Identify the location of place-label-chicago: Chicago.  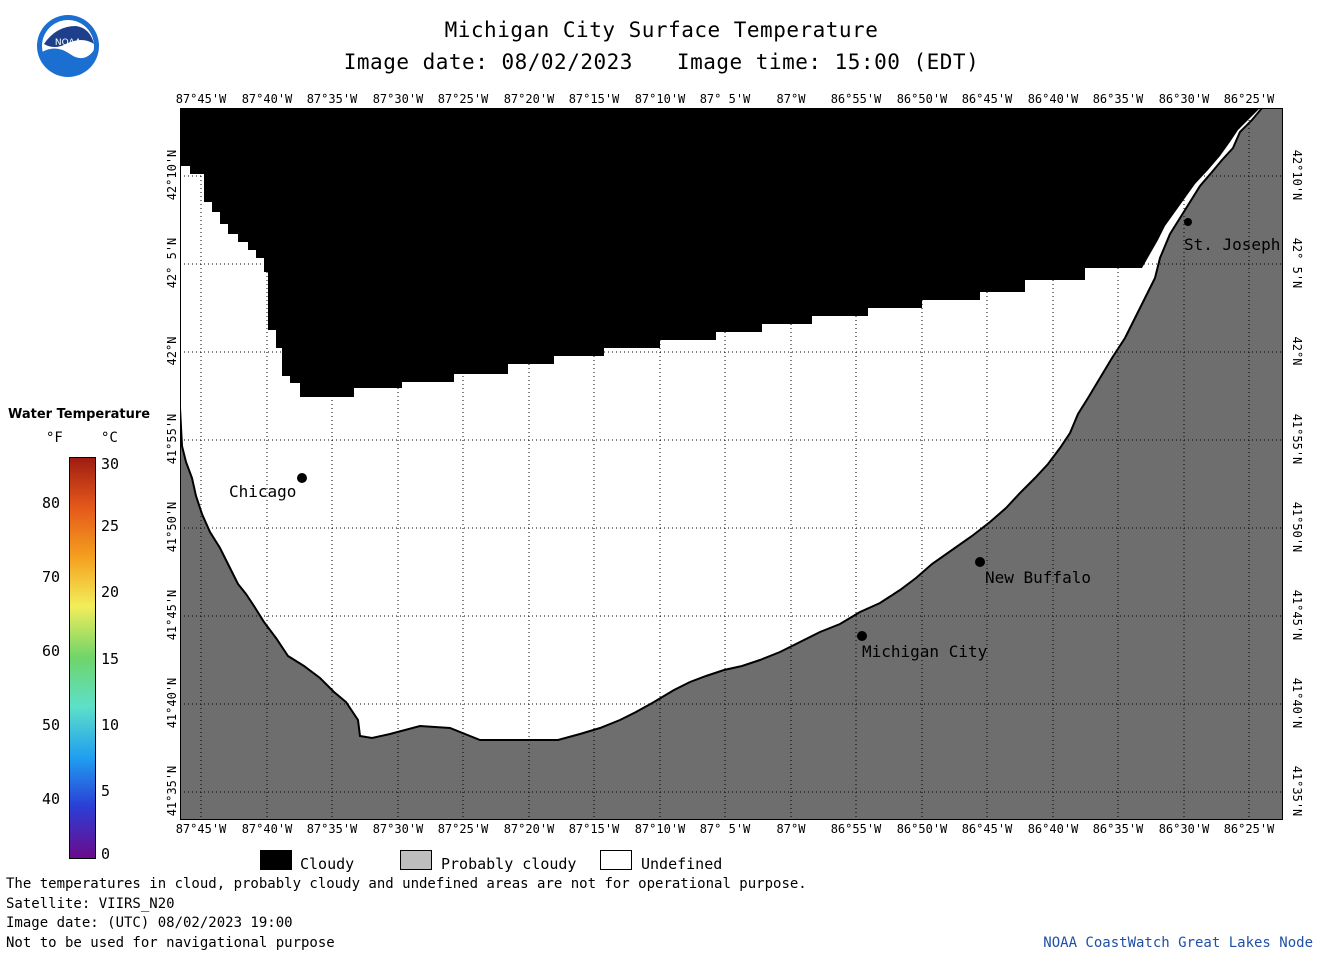
(263, 491).